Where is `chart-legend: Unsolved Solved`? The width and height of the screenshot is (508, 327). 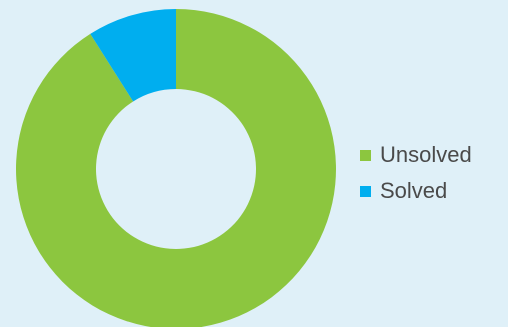
chart-legend: Unsolved Solved is located at coordinates (416, 173).